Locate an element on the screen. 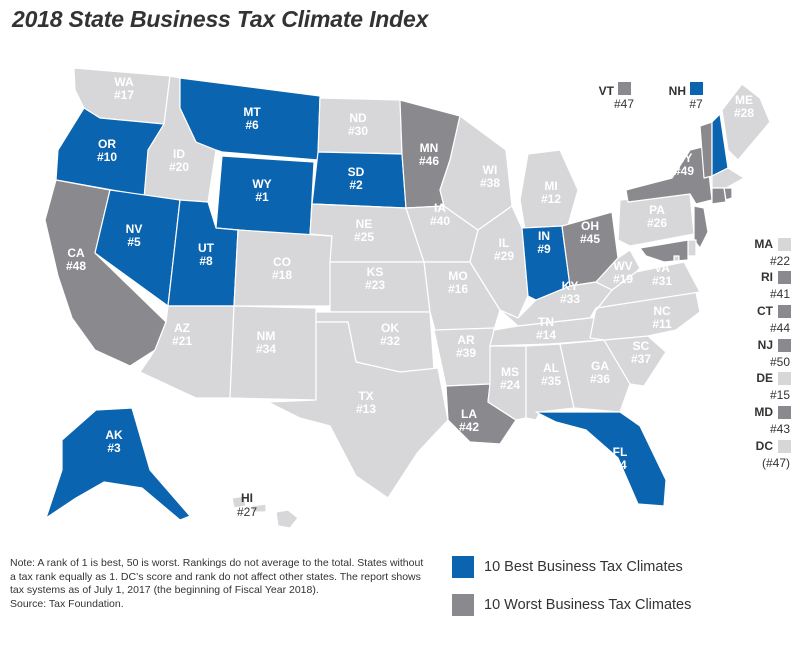  state-label-co: CO is located at coordinates (282, 262).